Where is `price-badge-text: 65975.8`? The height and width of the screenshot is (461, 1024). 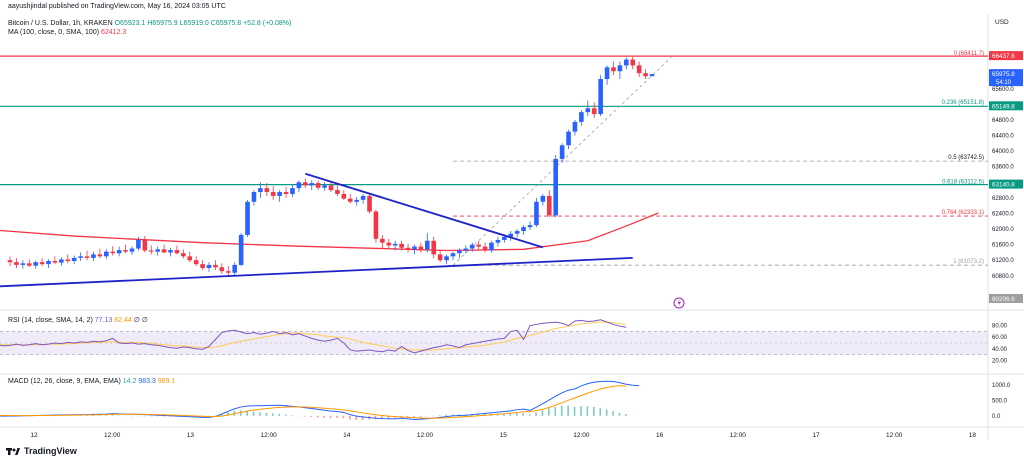 price-badge-text: 65975.8 is located at coordinates (1003, 74).